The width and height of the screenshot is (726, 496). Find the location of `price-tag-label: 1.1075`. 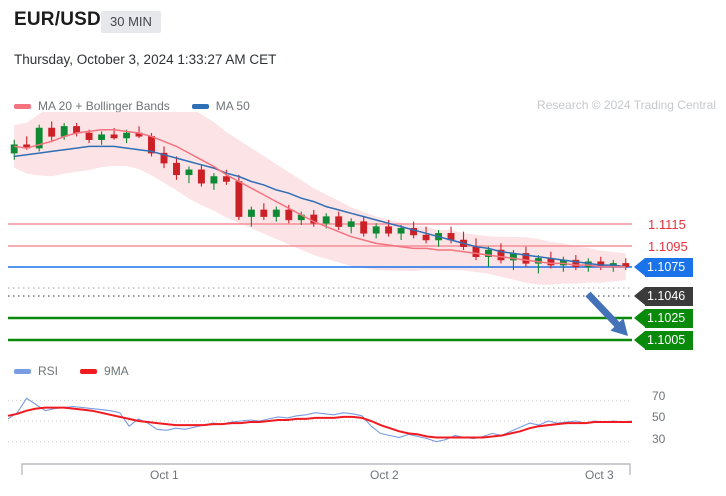

price-tag-label: 1.1075 is located at coordinates (669, 267).